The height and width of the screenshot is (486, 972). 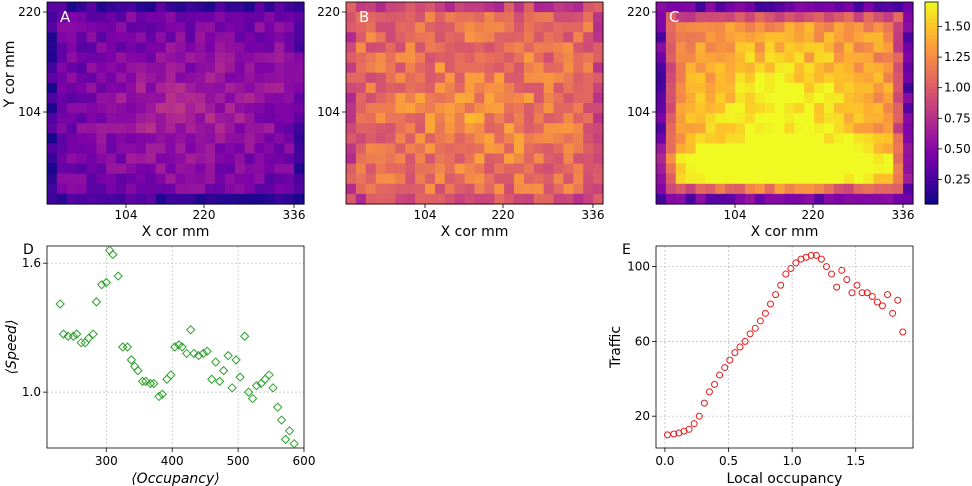 What do you see at coordinates (903, 215) in the screenshot?
I see `x-tick-label: 336` at bounding box center [903, 215].